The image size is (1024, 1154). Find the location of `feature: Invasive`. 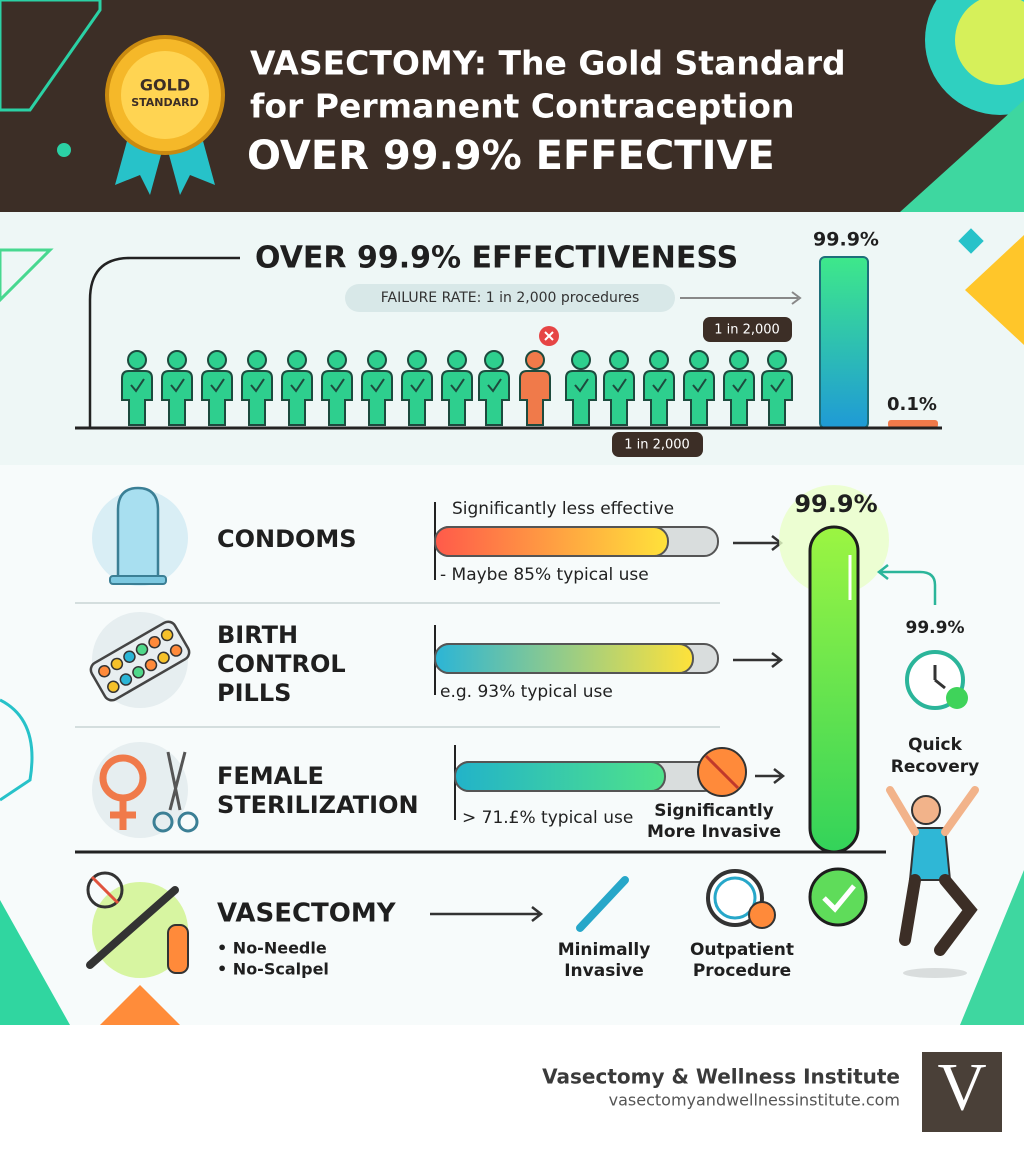

feature: Invasive is located at coordinates (604, 971).